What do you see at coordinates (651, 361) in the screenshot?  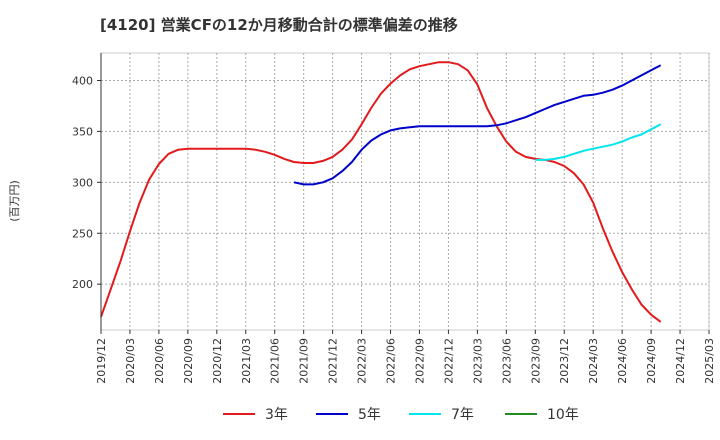 I see `x-tick-label: 2024/09` at bounding box center [651, 361].